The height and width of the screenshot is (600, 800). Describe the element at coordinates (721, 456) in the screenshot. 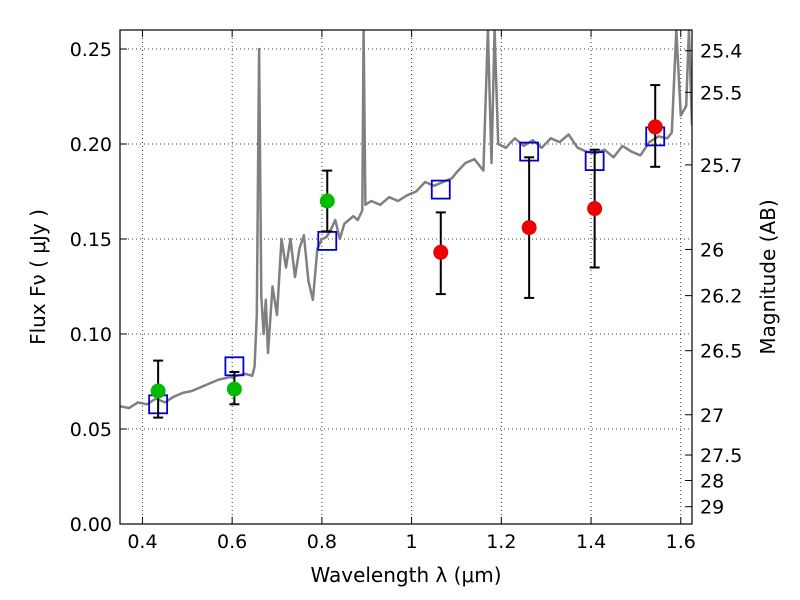

I see `right-tick-label: 27.5` at that location.